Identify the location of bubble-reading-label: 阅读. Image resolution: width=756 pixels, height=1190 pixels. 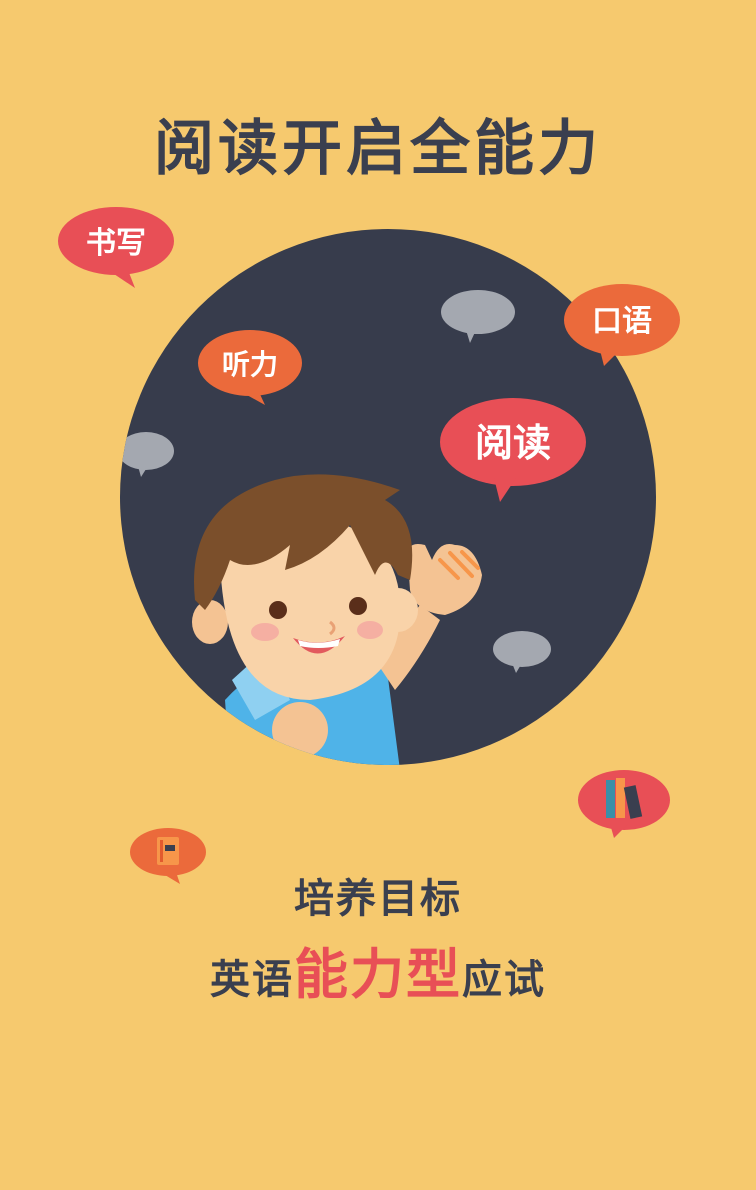
(513, 443).